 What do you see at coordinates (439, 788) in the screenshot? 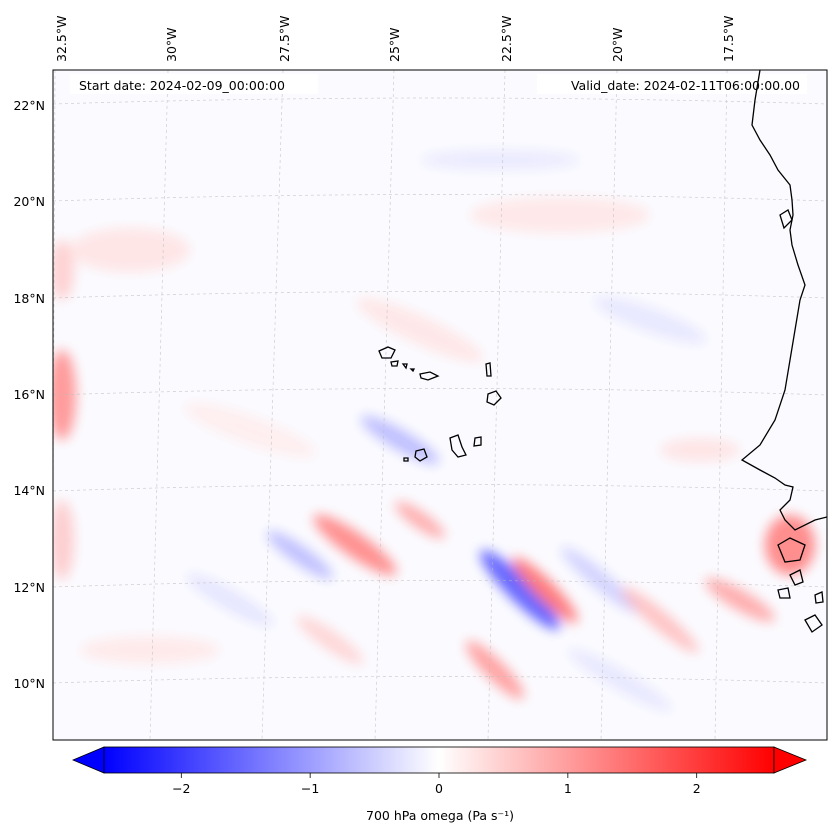
I see `colorbar-tick-label: 0` at bounding box center [439, 788].